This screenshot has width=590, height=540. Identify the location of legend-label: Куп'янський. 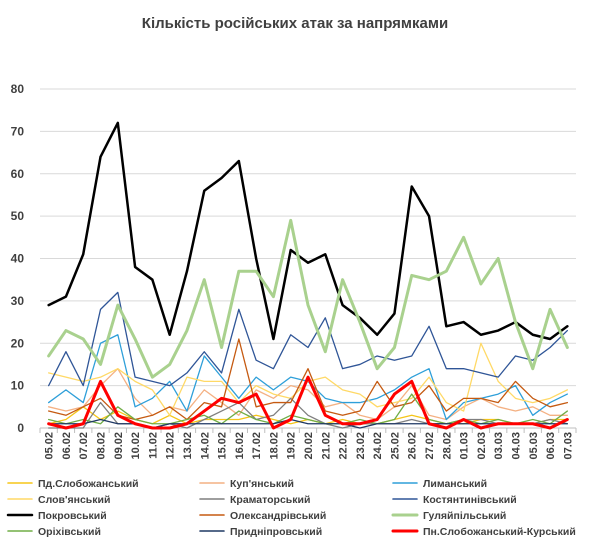
(262, 484).